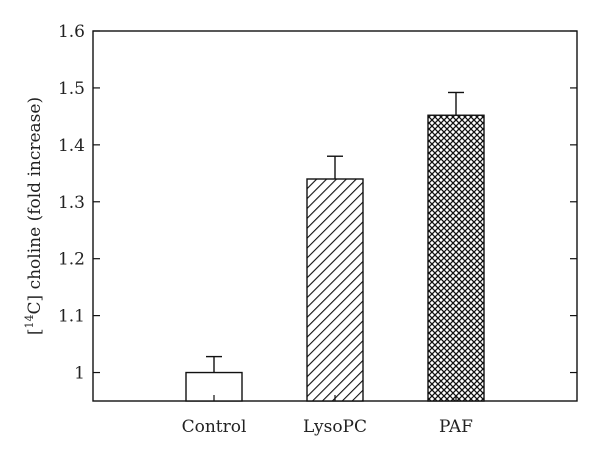 This screenshot has width=600, height=457. Describe the element at coordinates (71, 260) in the screenshot. I see `y-tick-label: 1.2` at that location.